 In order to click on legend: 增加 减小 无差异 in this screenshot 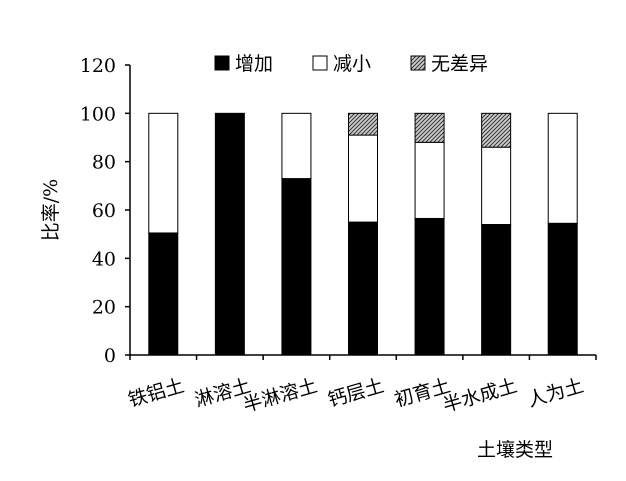, I will do `click(351, 64)`.